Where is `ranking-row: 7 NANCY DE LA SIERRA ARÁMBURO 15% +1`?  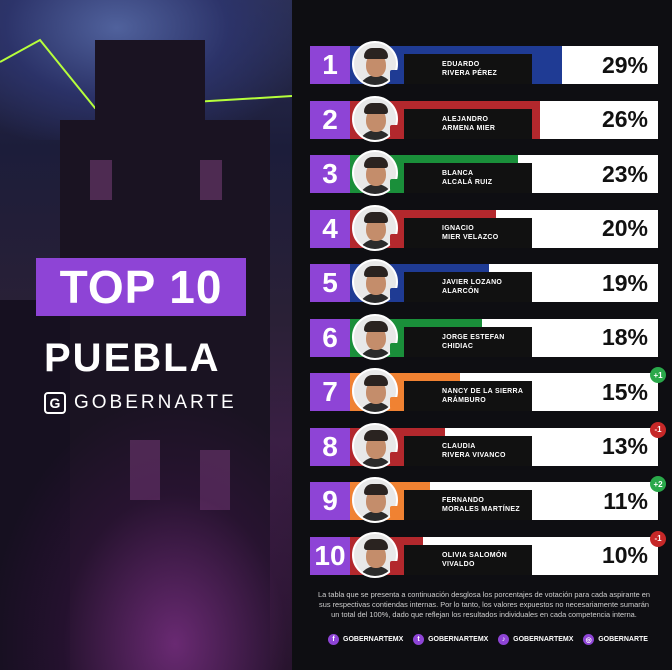
ranking-row: 7 NANCY DE LA SIERRA ARÁMBURO 15% +1 is located at coordinates (488, 390).